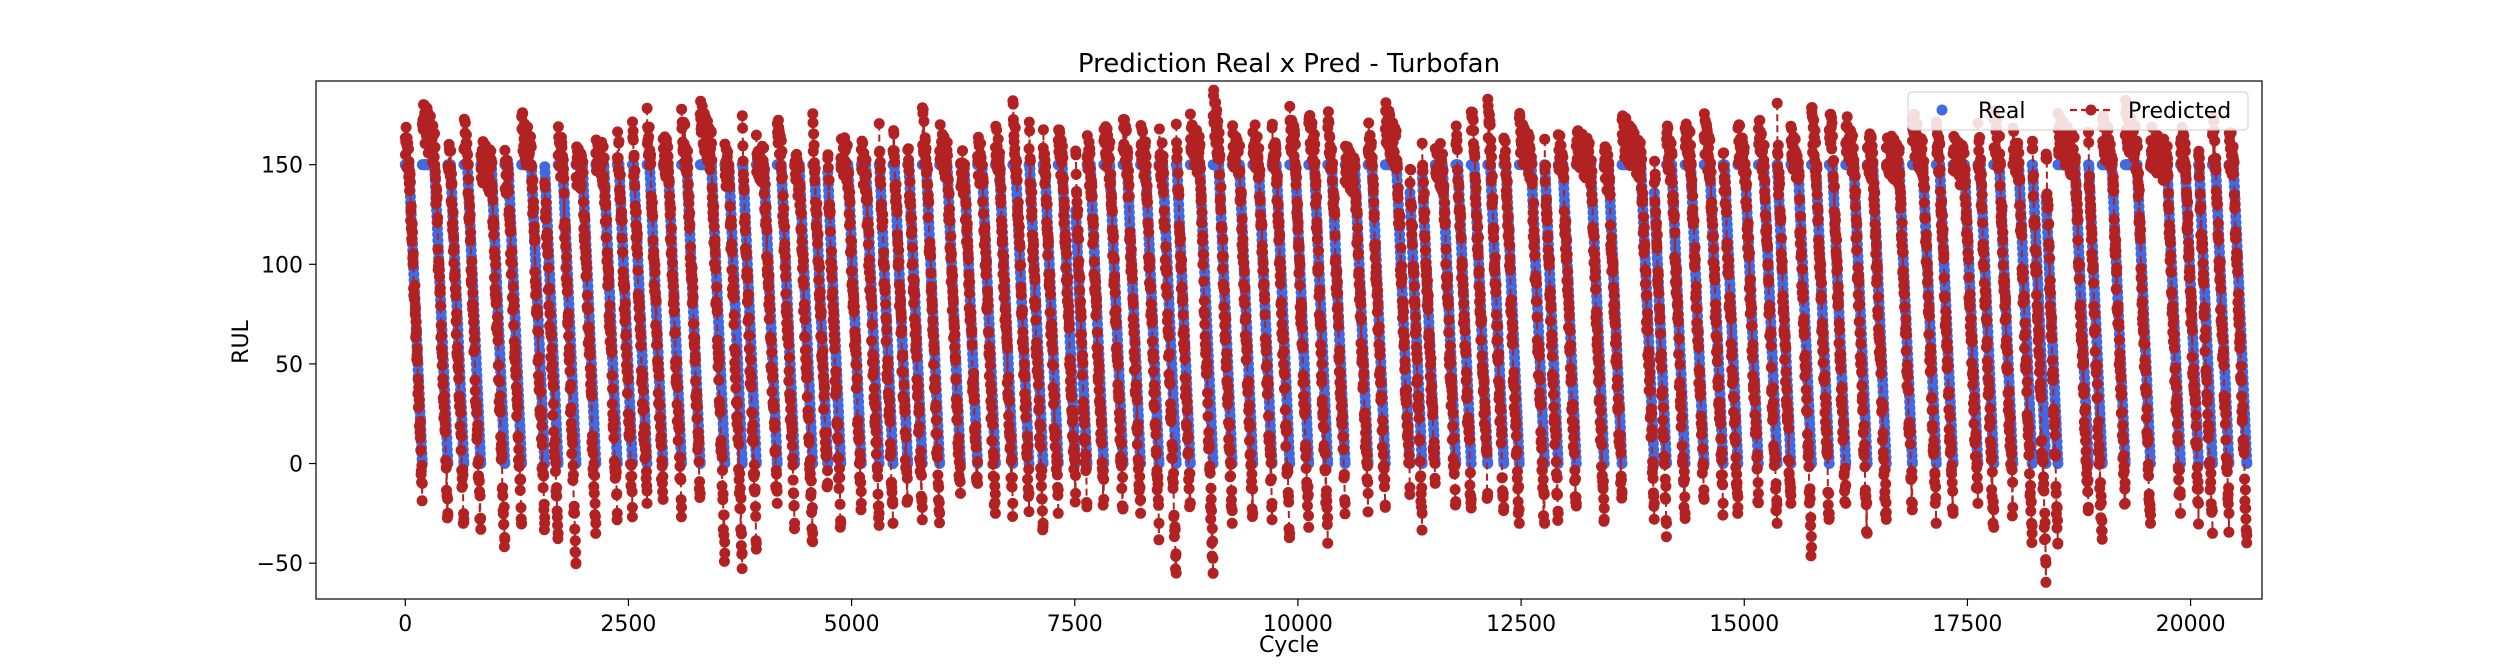  I want to click on x-tick-label: 15000, so click(1744, 624).